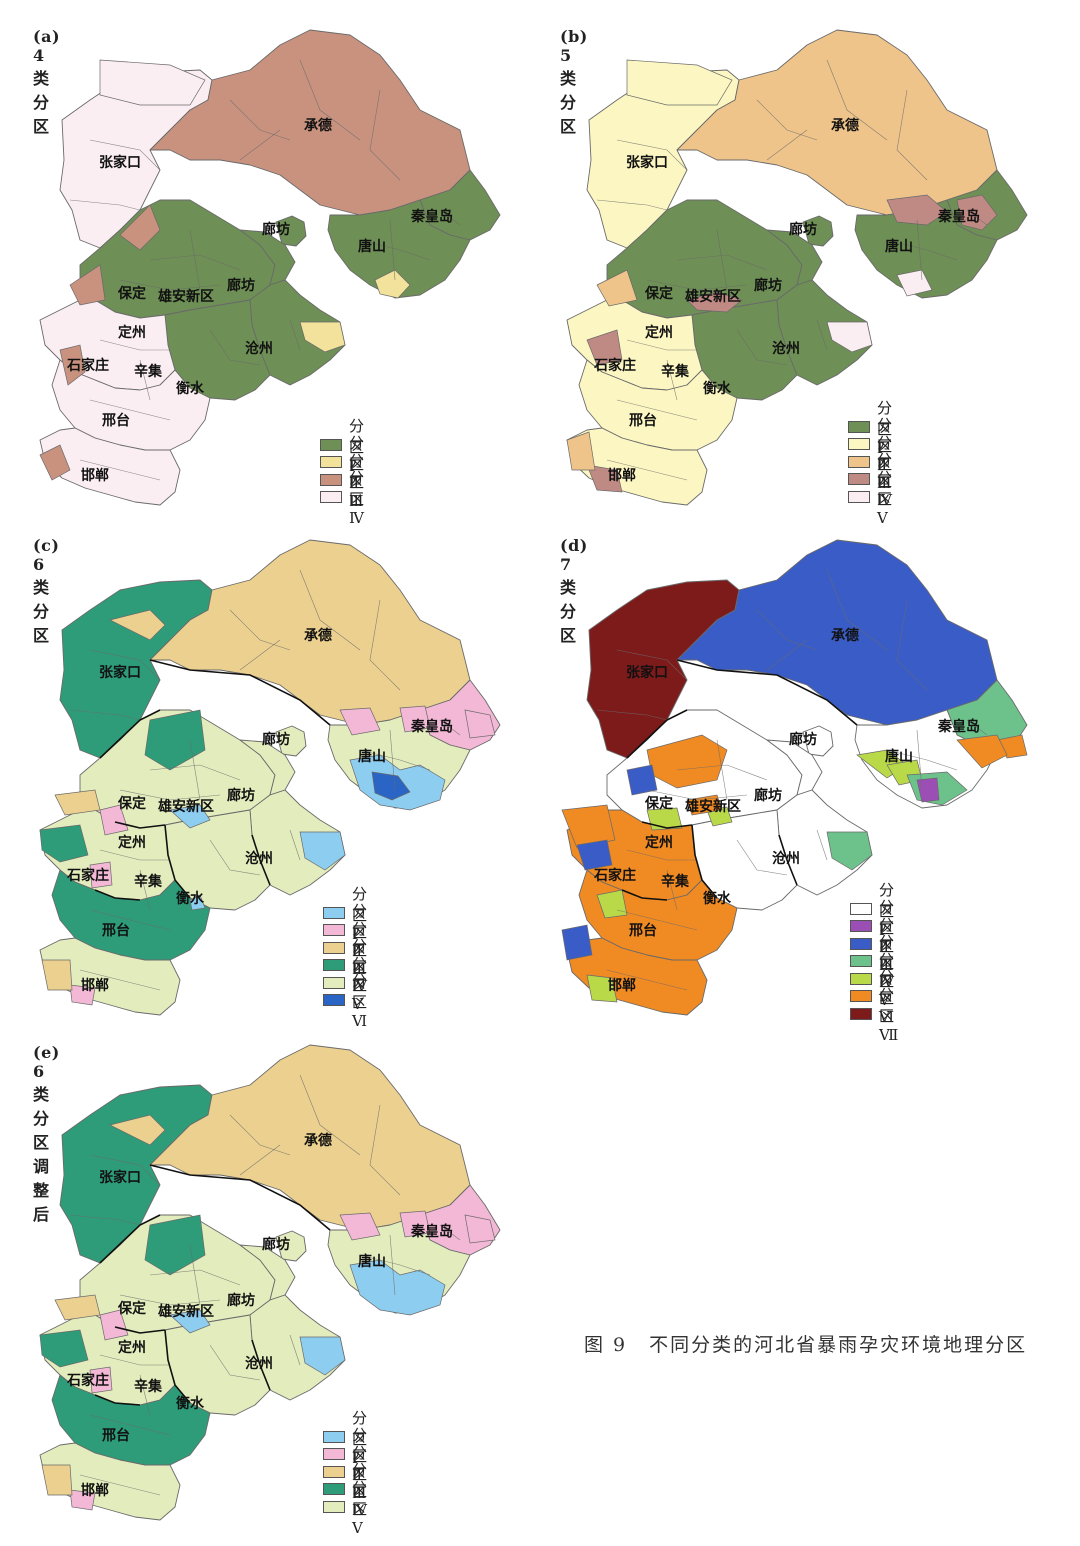 Image resolution: width=1080 pixels, height=1546 pixels. Describe the element at coordinates (658, 803) in the screenshot. I see `city-label: 保定` at that location.